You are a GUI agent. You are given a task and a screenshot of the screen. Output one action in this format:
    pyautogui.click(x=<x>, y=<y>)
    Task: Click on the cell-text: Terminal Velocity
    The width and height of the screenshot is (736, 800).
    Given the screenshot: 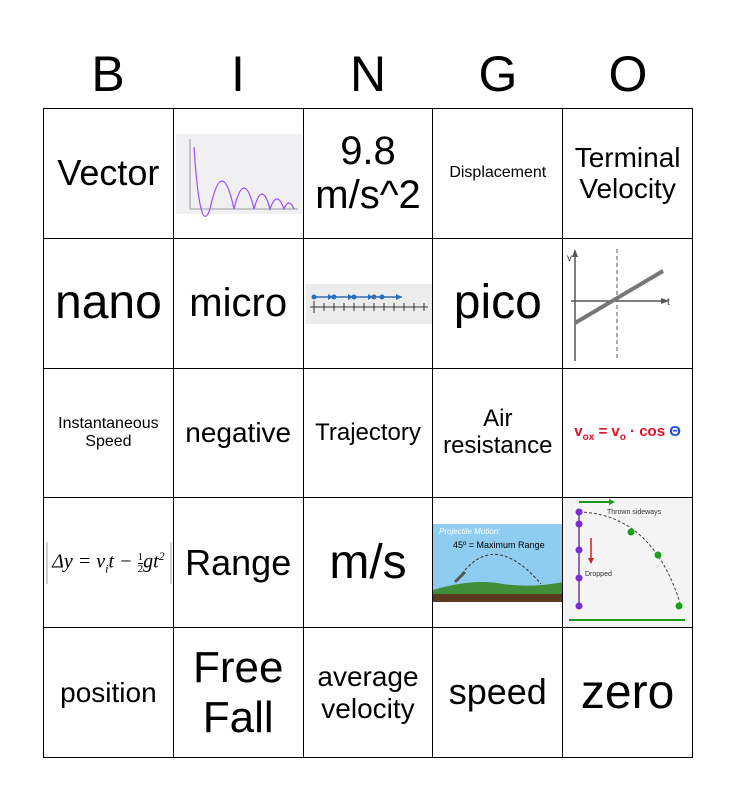 What is the action you would take?
    pyautogui.click(x=627, y=173)
    